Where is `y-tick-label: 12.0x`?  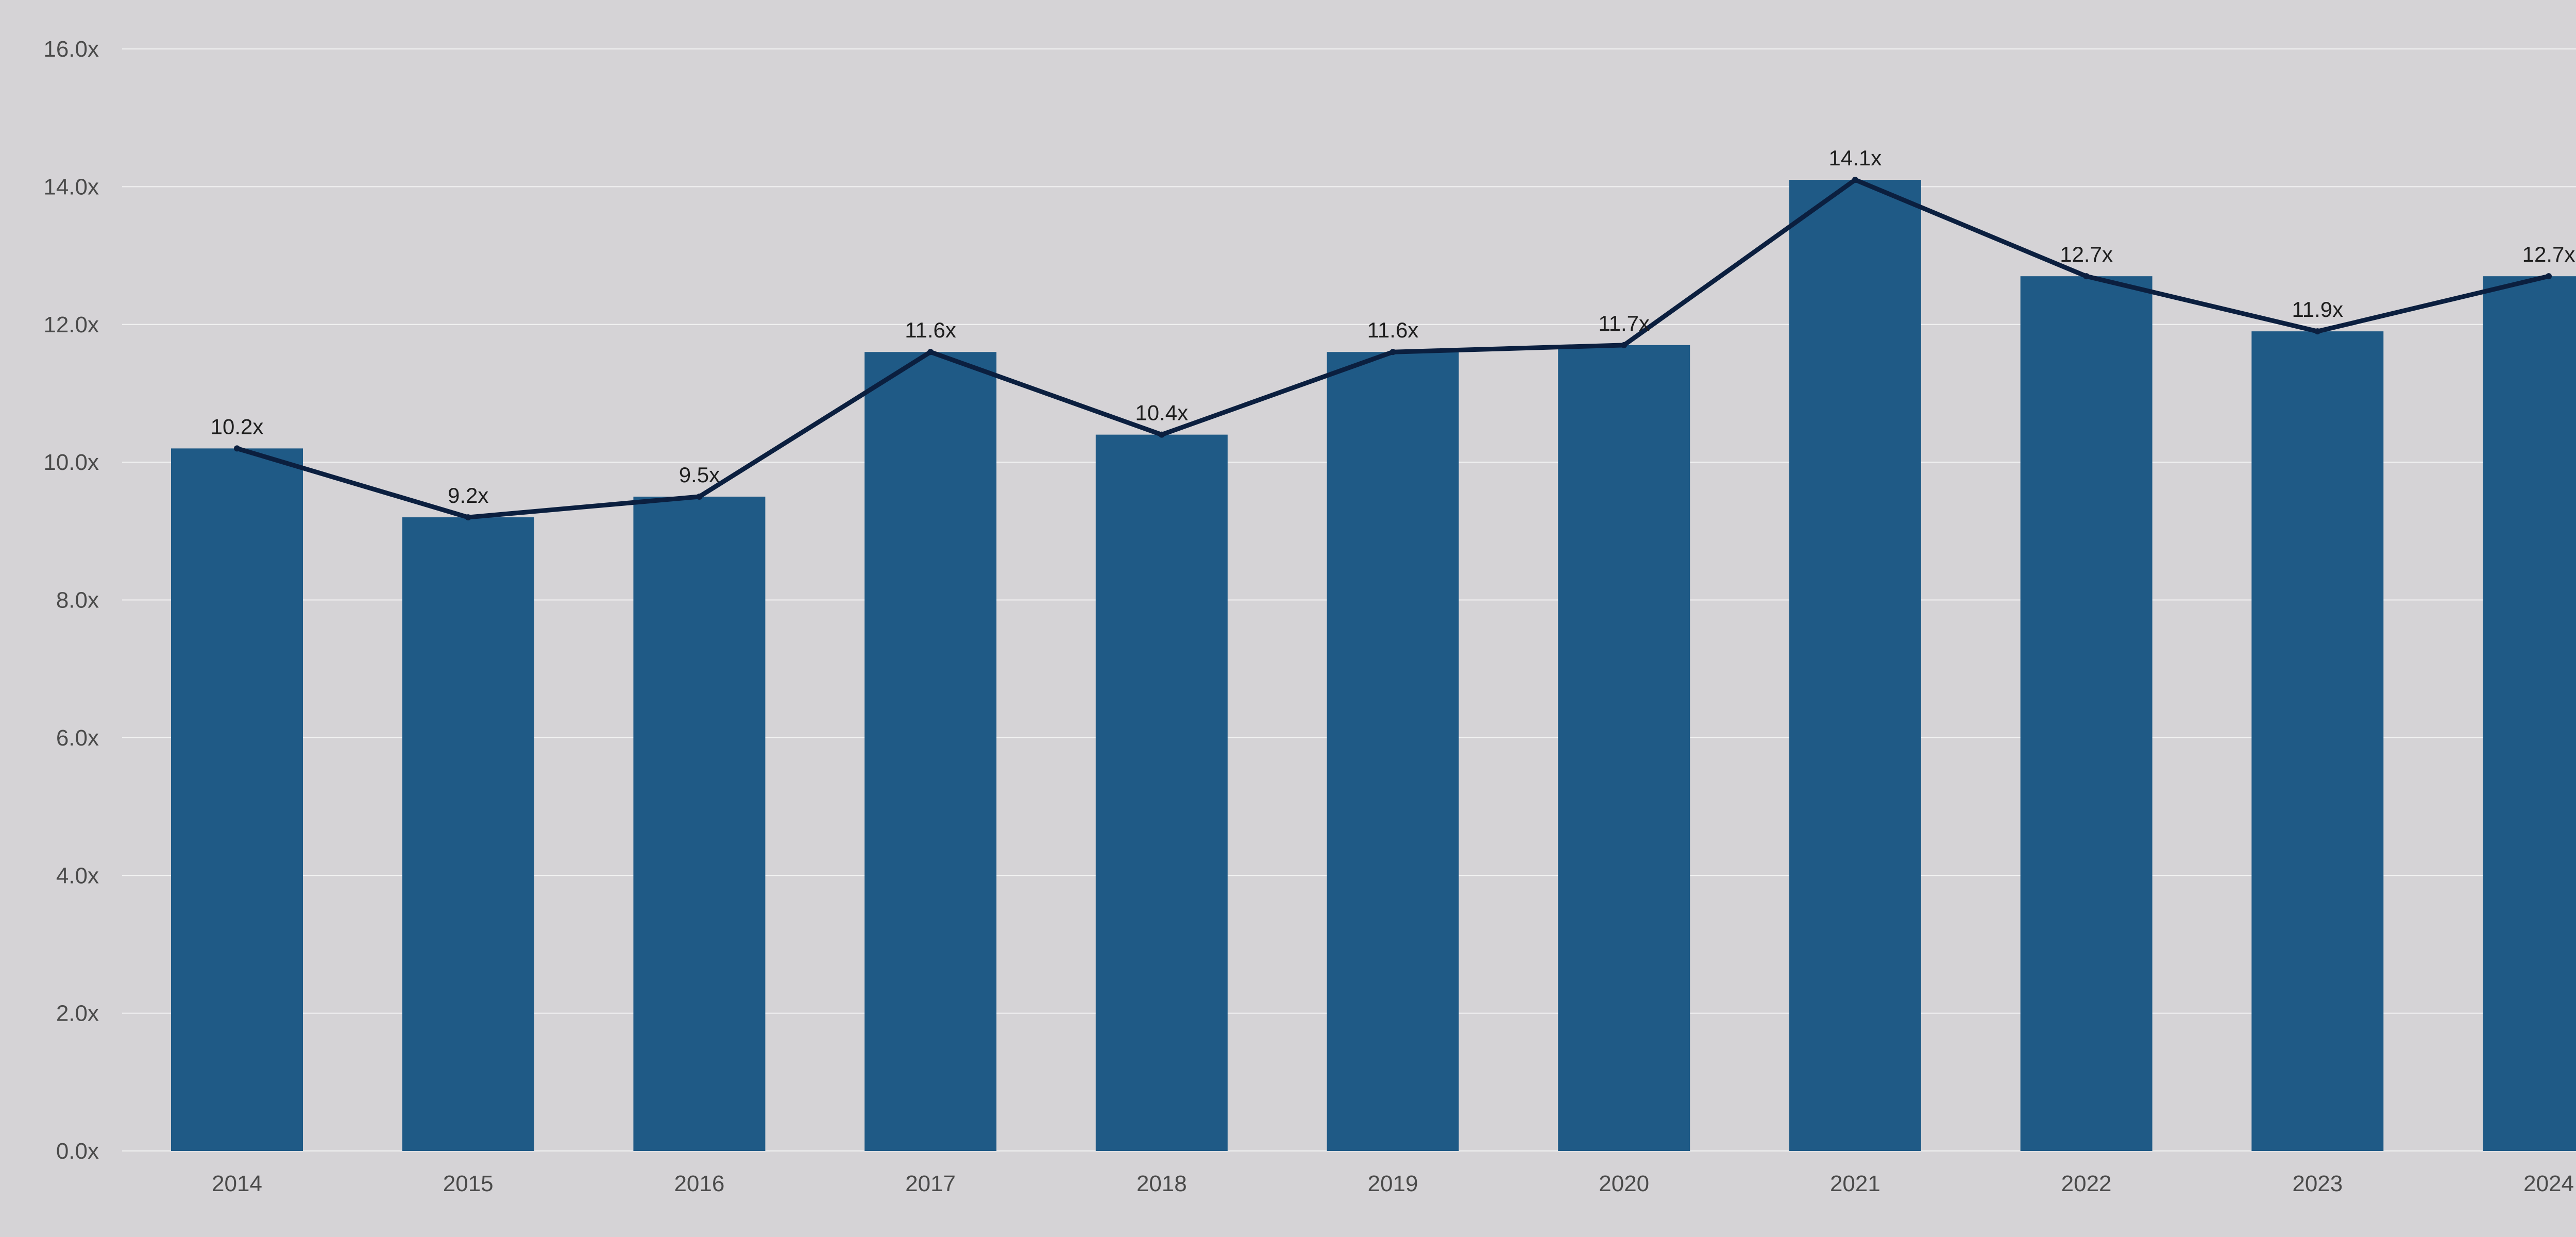
y-tick-label: 12.0x is located at coordinates (71, 324).